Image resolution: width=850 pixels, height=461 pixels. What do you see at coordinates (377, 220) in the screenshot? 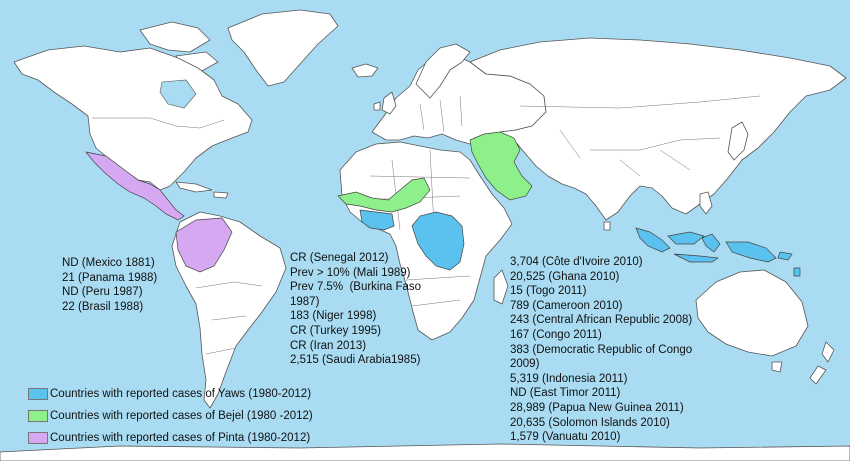
I see `west-africa-yaws` at bounding box center [377, 220].